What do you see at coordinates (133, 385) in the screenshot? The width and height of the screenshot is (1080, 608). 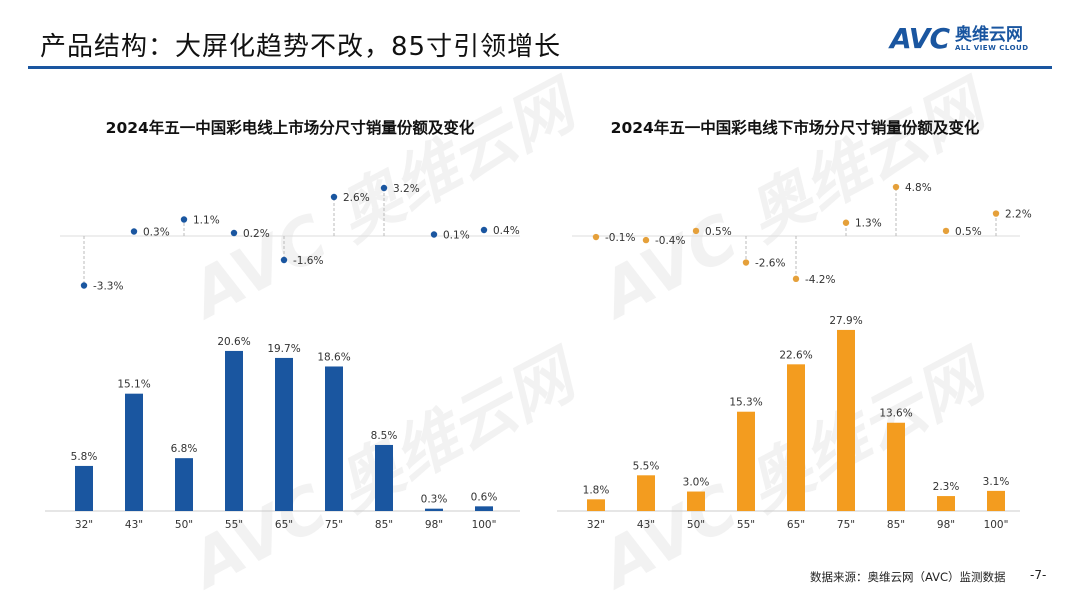 I see `bar-label: 15.1%` at bounding box center [133, 385].